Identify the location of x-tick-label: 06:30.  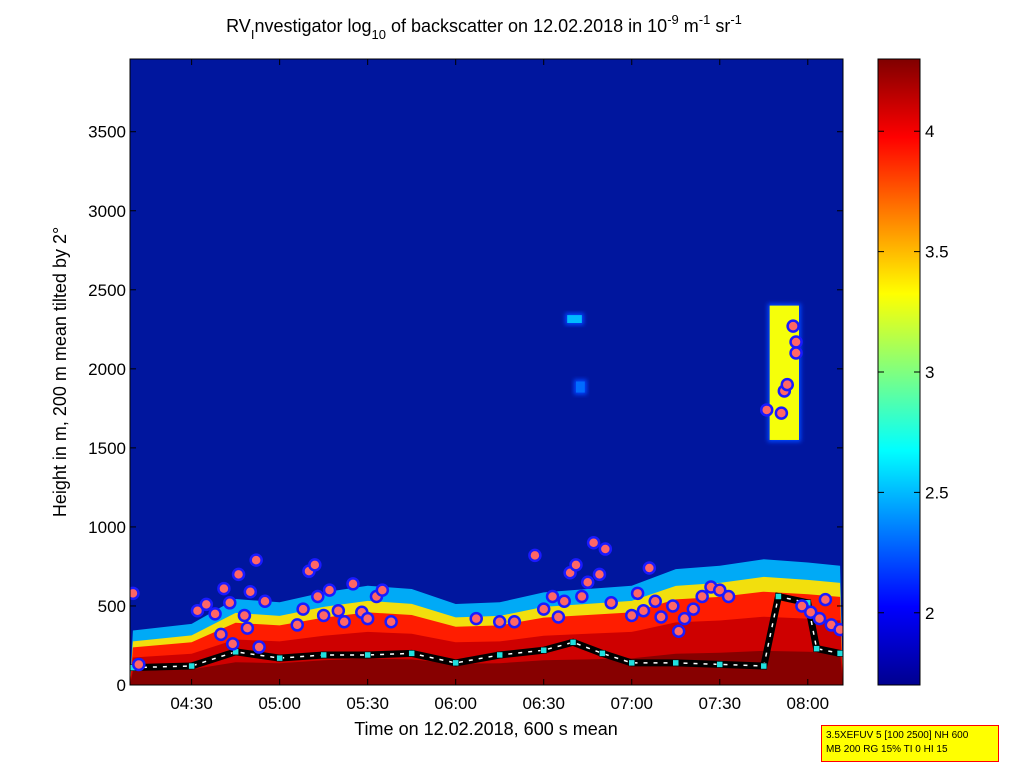
(543, 703).